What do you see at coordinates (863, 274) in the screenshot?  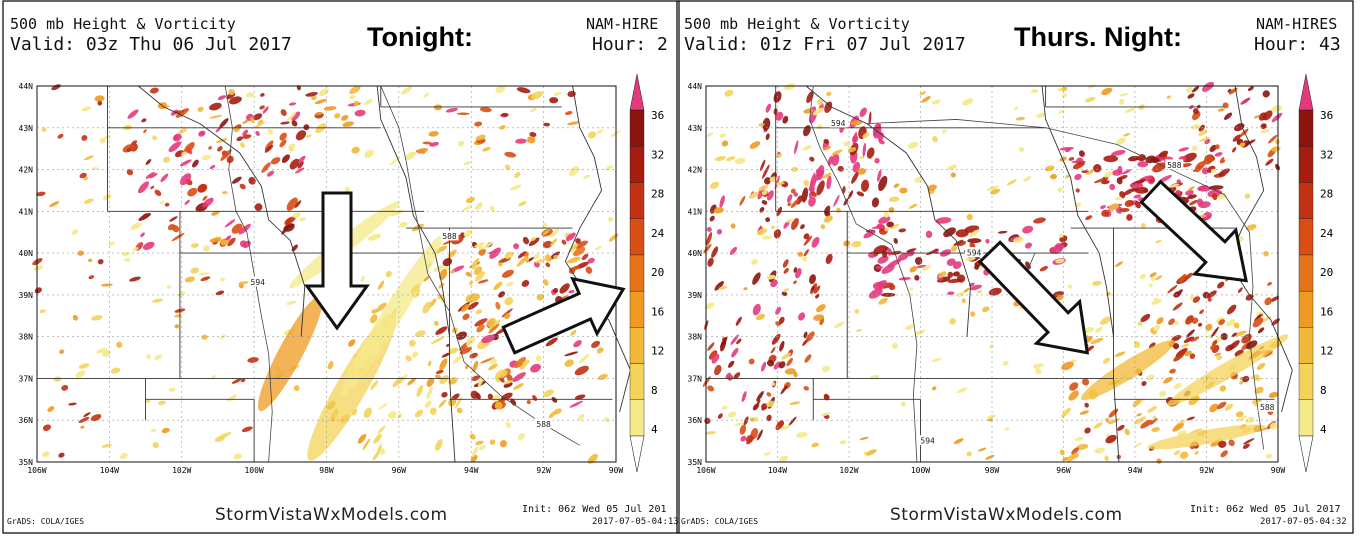 I see `contour-line` at bounding box center [863, 274].